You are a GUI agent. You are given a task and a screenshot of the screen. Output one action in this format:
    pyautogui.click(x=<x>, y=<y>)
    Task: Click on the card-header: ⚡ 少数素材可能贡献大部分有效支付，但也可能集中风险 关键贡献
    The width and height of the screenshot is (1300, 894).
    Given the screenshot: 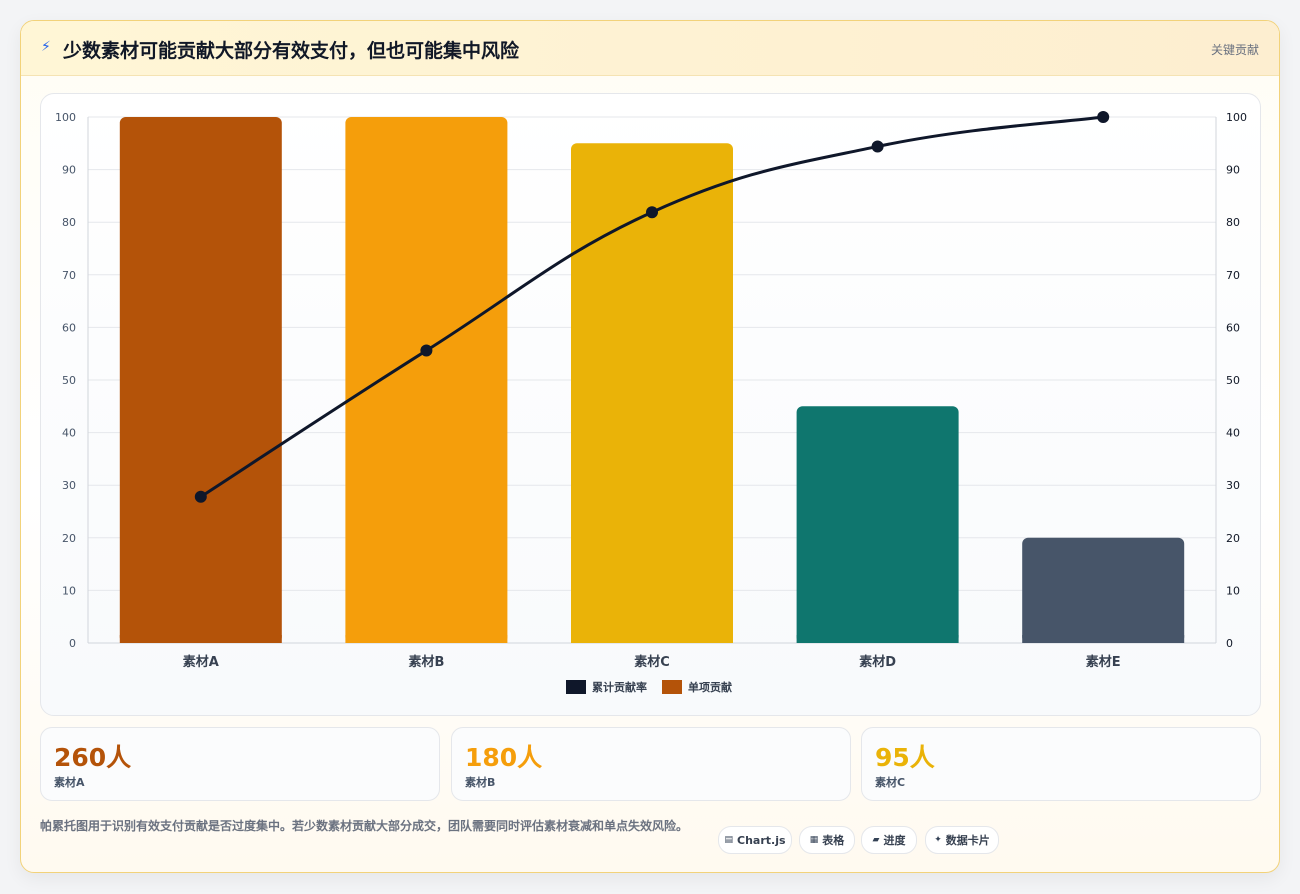 What is the action you would take?
    pyautogui.click(x=650, y=48)
    